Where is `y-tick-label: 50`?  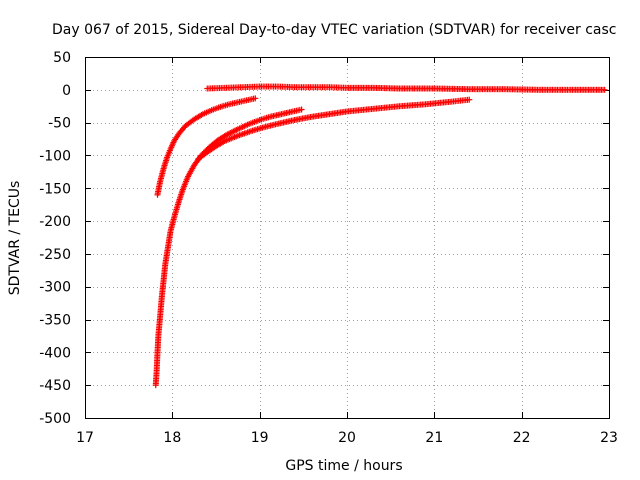
y-tick-label: 50 is located at coordinates (62, 58).